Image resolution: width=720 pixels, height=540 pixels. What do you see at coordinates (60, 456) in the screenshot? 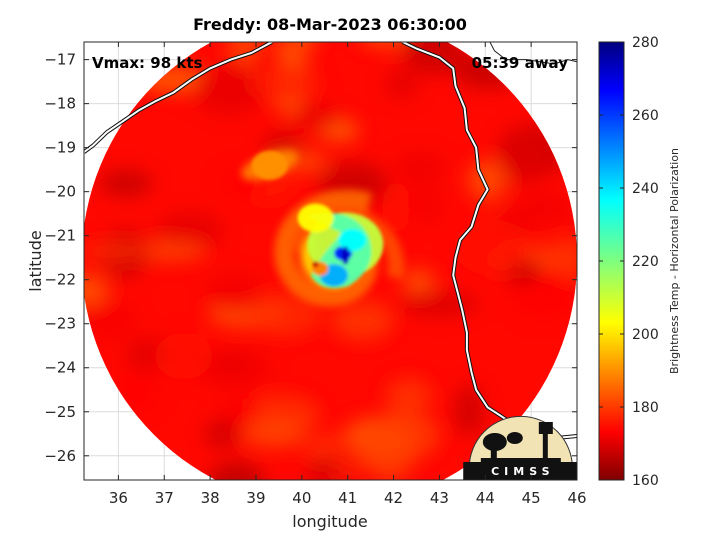
I see `y-tick-label: −26` at bounding box center [60, 456].